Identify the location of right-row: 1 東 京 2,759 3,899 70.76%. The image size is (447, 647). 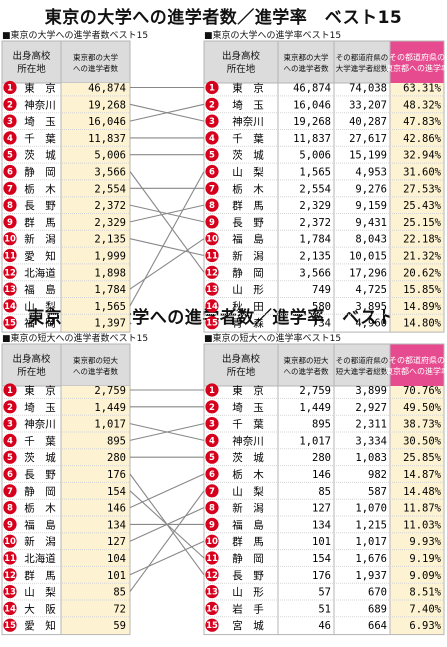
(323, 390).